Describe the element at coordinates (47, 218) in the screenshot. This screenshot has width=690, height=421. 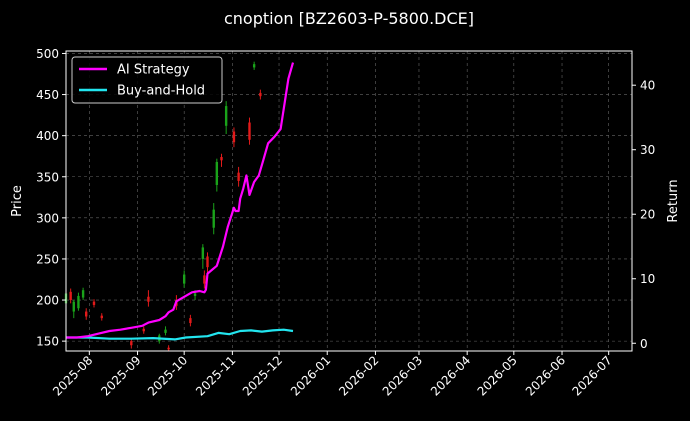
I see `y-left-tick-label: 300` at that location.